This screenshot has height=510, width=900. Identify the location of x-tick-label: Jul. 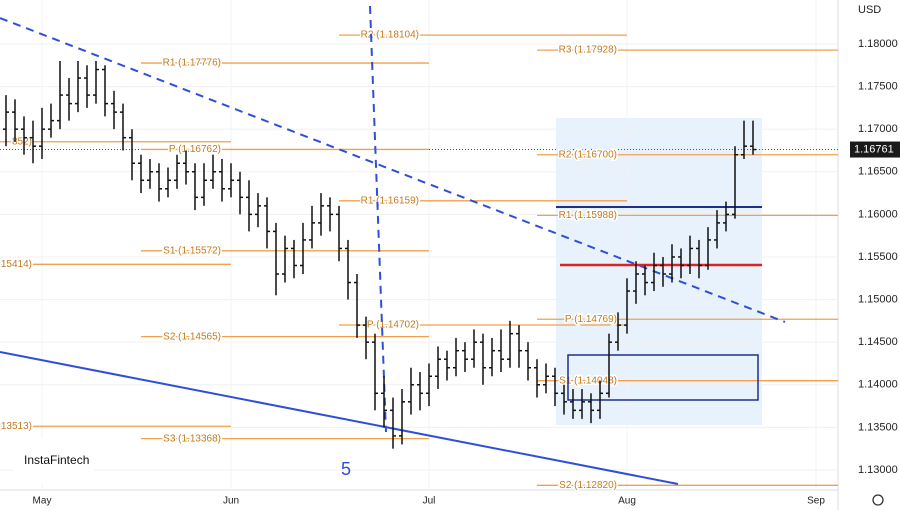
(429, 501).